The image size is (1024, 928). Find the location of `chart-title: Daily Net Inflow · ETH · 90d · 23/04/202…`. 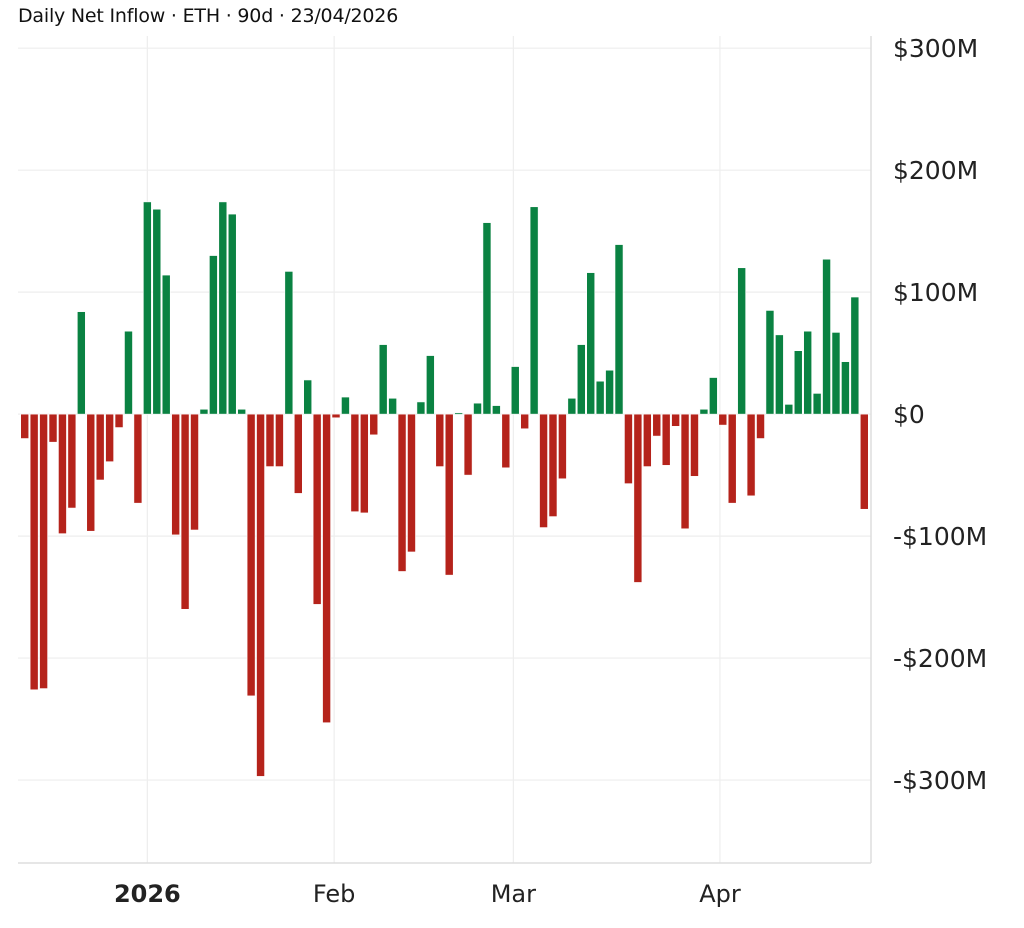

chart-title: Daily Net Inflow · ETH · 90d · 23/04/202… is located at coordinates (208, 16).